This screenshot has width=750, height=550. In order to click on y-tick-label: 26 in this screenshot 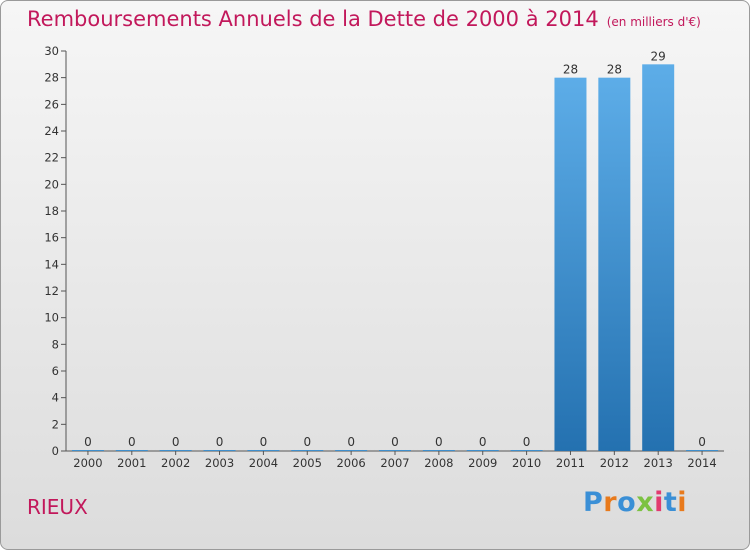, I will do `click(51, 104)`.